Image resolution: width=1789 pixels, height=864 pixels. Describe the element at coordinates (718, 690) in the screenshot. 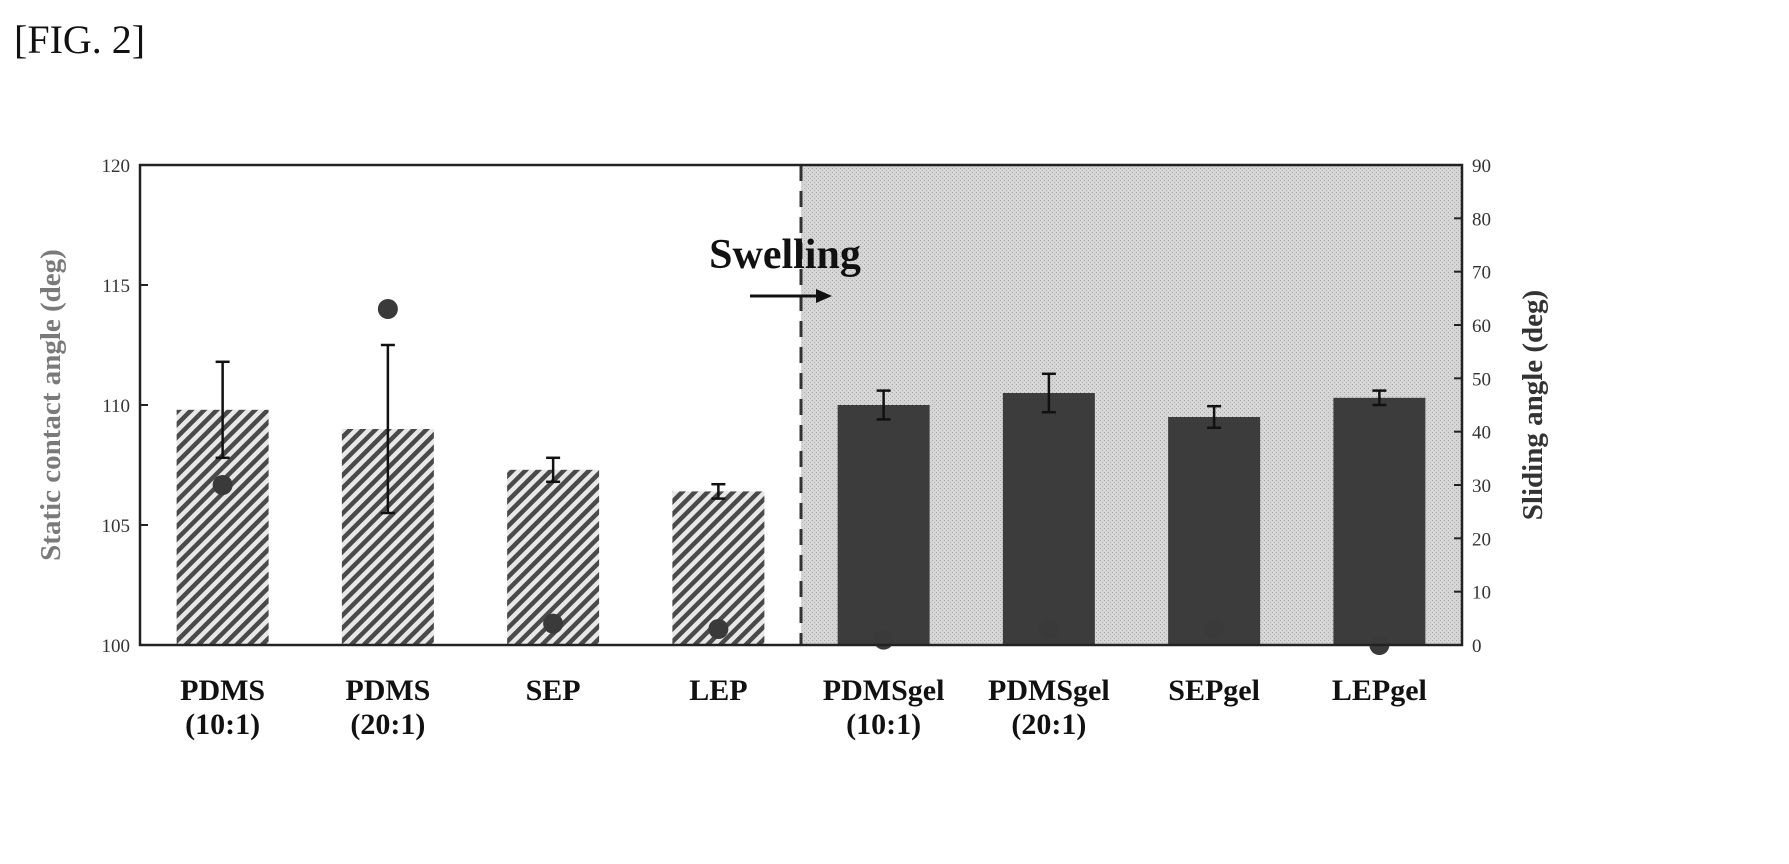

I see `category-label-3: LEP` at that location.